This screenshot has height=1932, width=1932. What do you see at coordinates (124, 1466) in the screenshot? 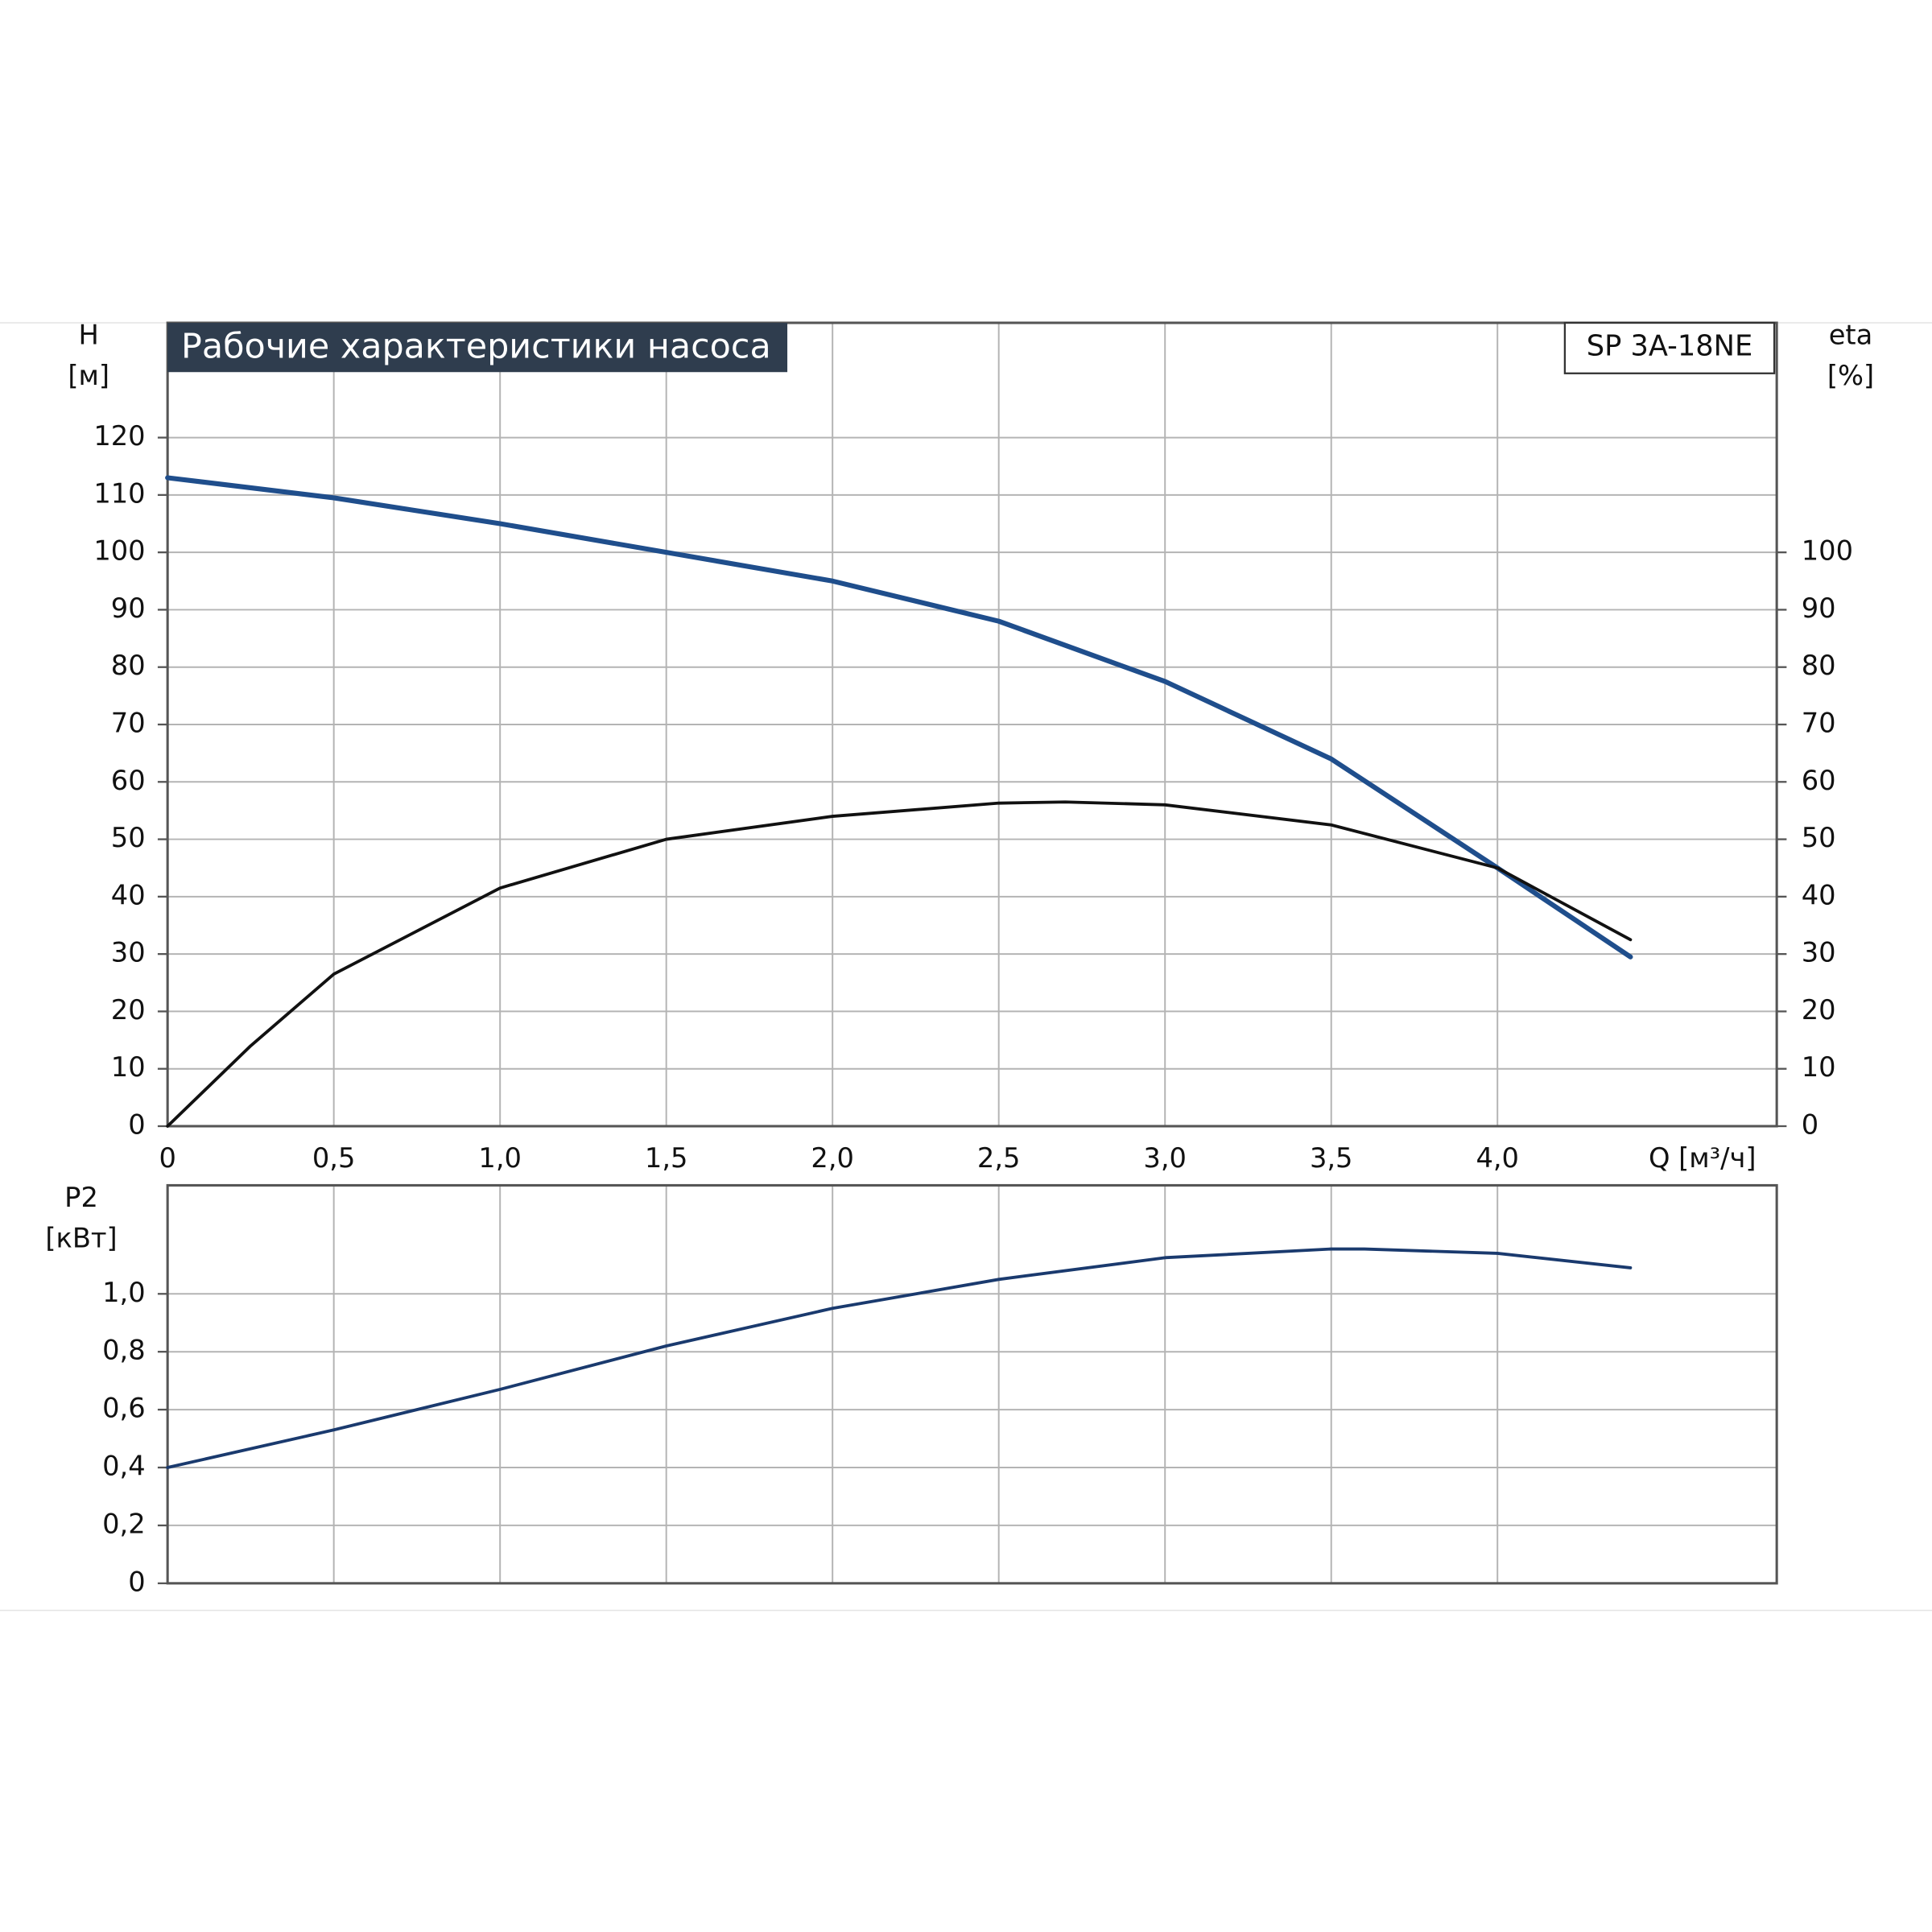
I see `y-tick-label: 0,4` at bounding box center [124, 1466].